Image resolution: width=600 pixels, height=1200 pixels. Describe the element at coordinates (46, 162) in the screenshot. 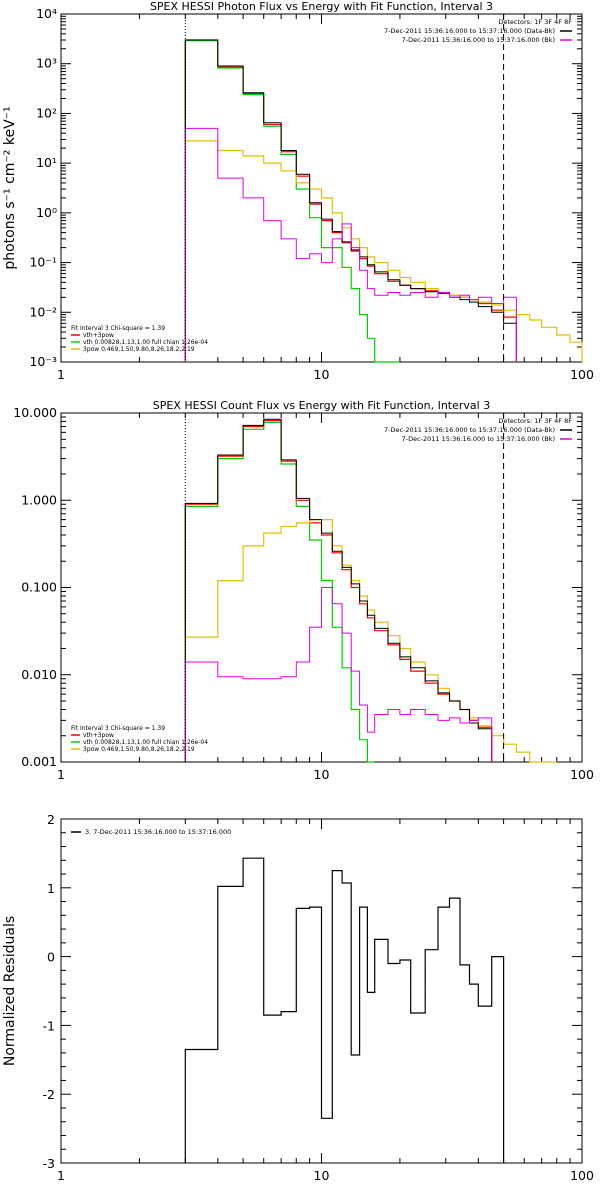

I see `y-tick-label: 10¹` at that location.